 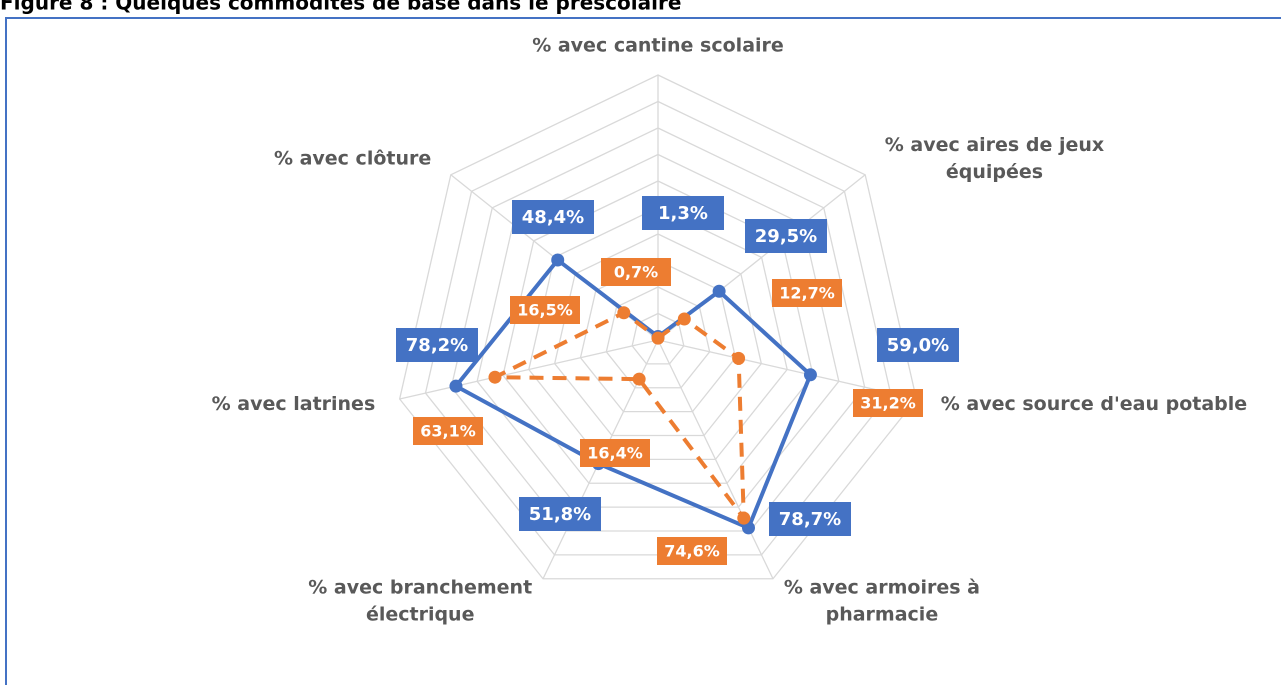 I want to click on data-label: 59,0%, so click(x=918, y=345).